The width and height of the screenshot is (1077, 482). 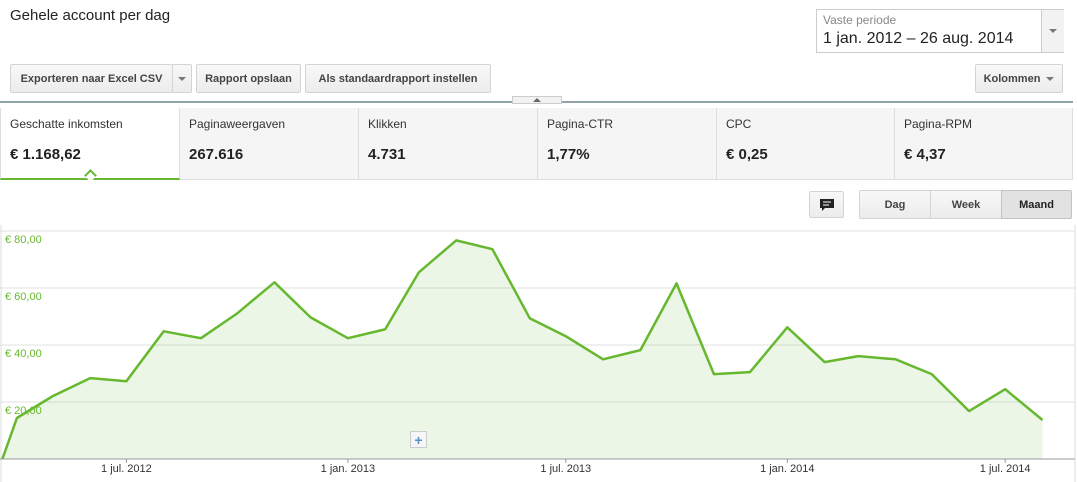 I want to click on export-dropdown, so click(x=182, y=78).